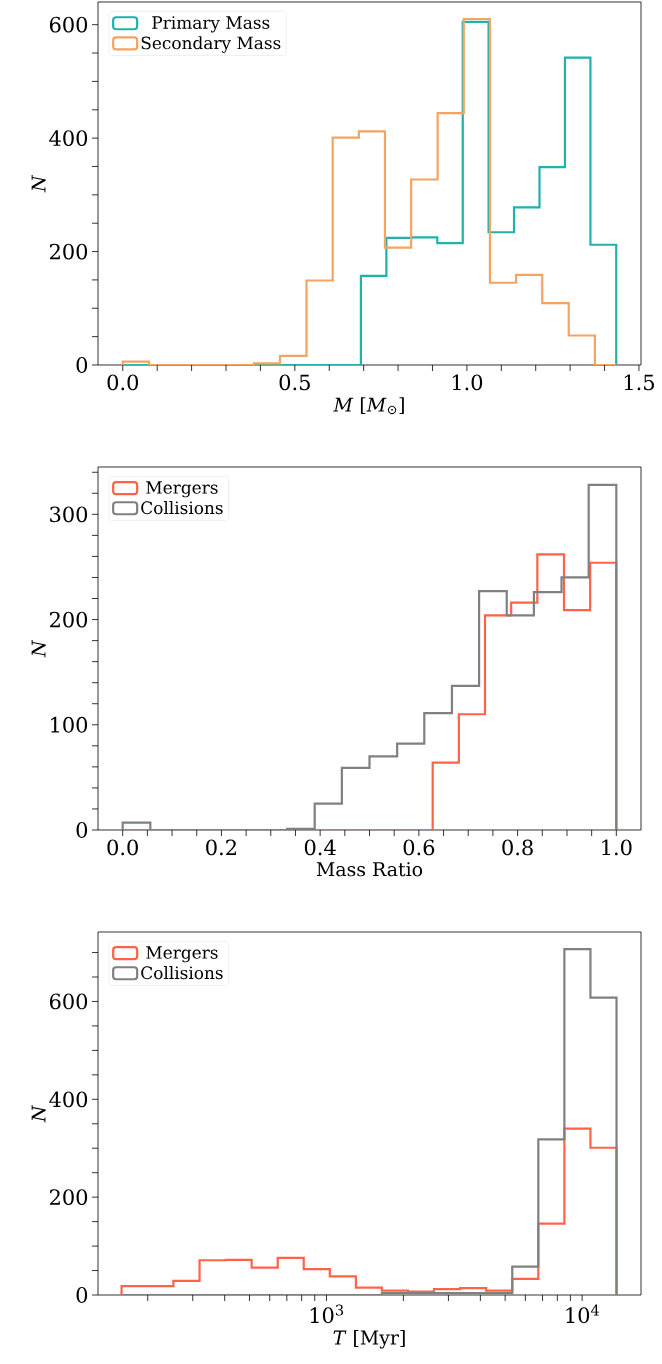 The image size is (662, 1364). I want to click on x-tick-label: 0.6, so click(419, 847).